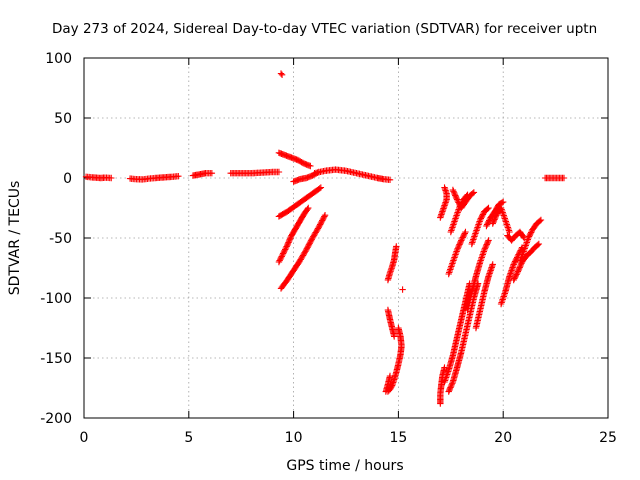 This screenshot has width=640, height=480. Describe the element at coordinates (56, 299) in the screenshot. I see `y-tick-label: -100` at that location.